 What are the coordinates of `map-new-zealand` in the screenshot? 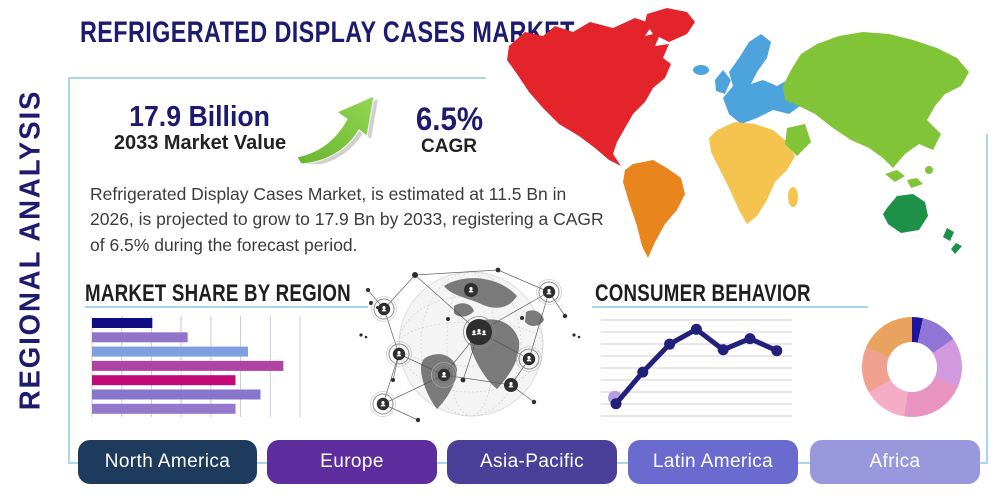 It's located at (952, 241).